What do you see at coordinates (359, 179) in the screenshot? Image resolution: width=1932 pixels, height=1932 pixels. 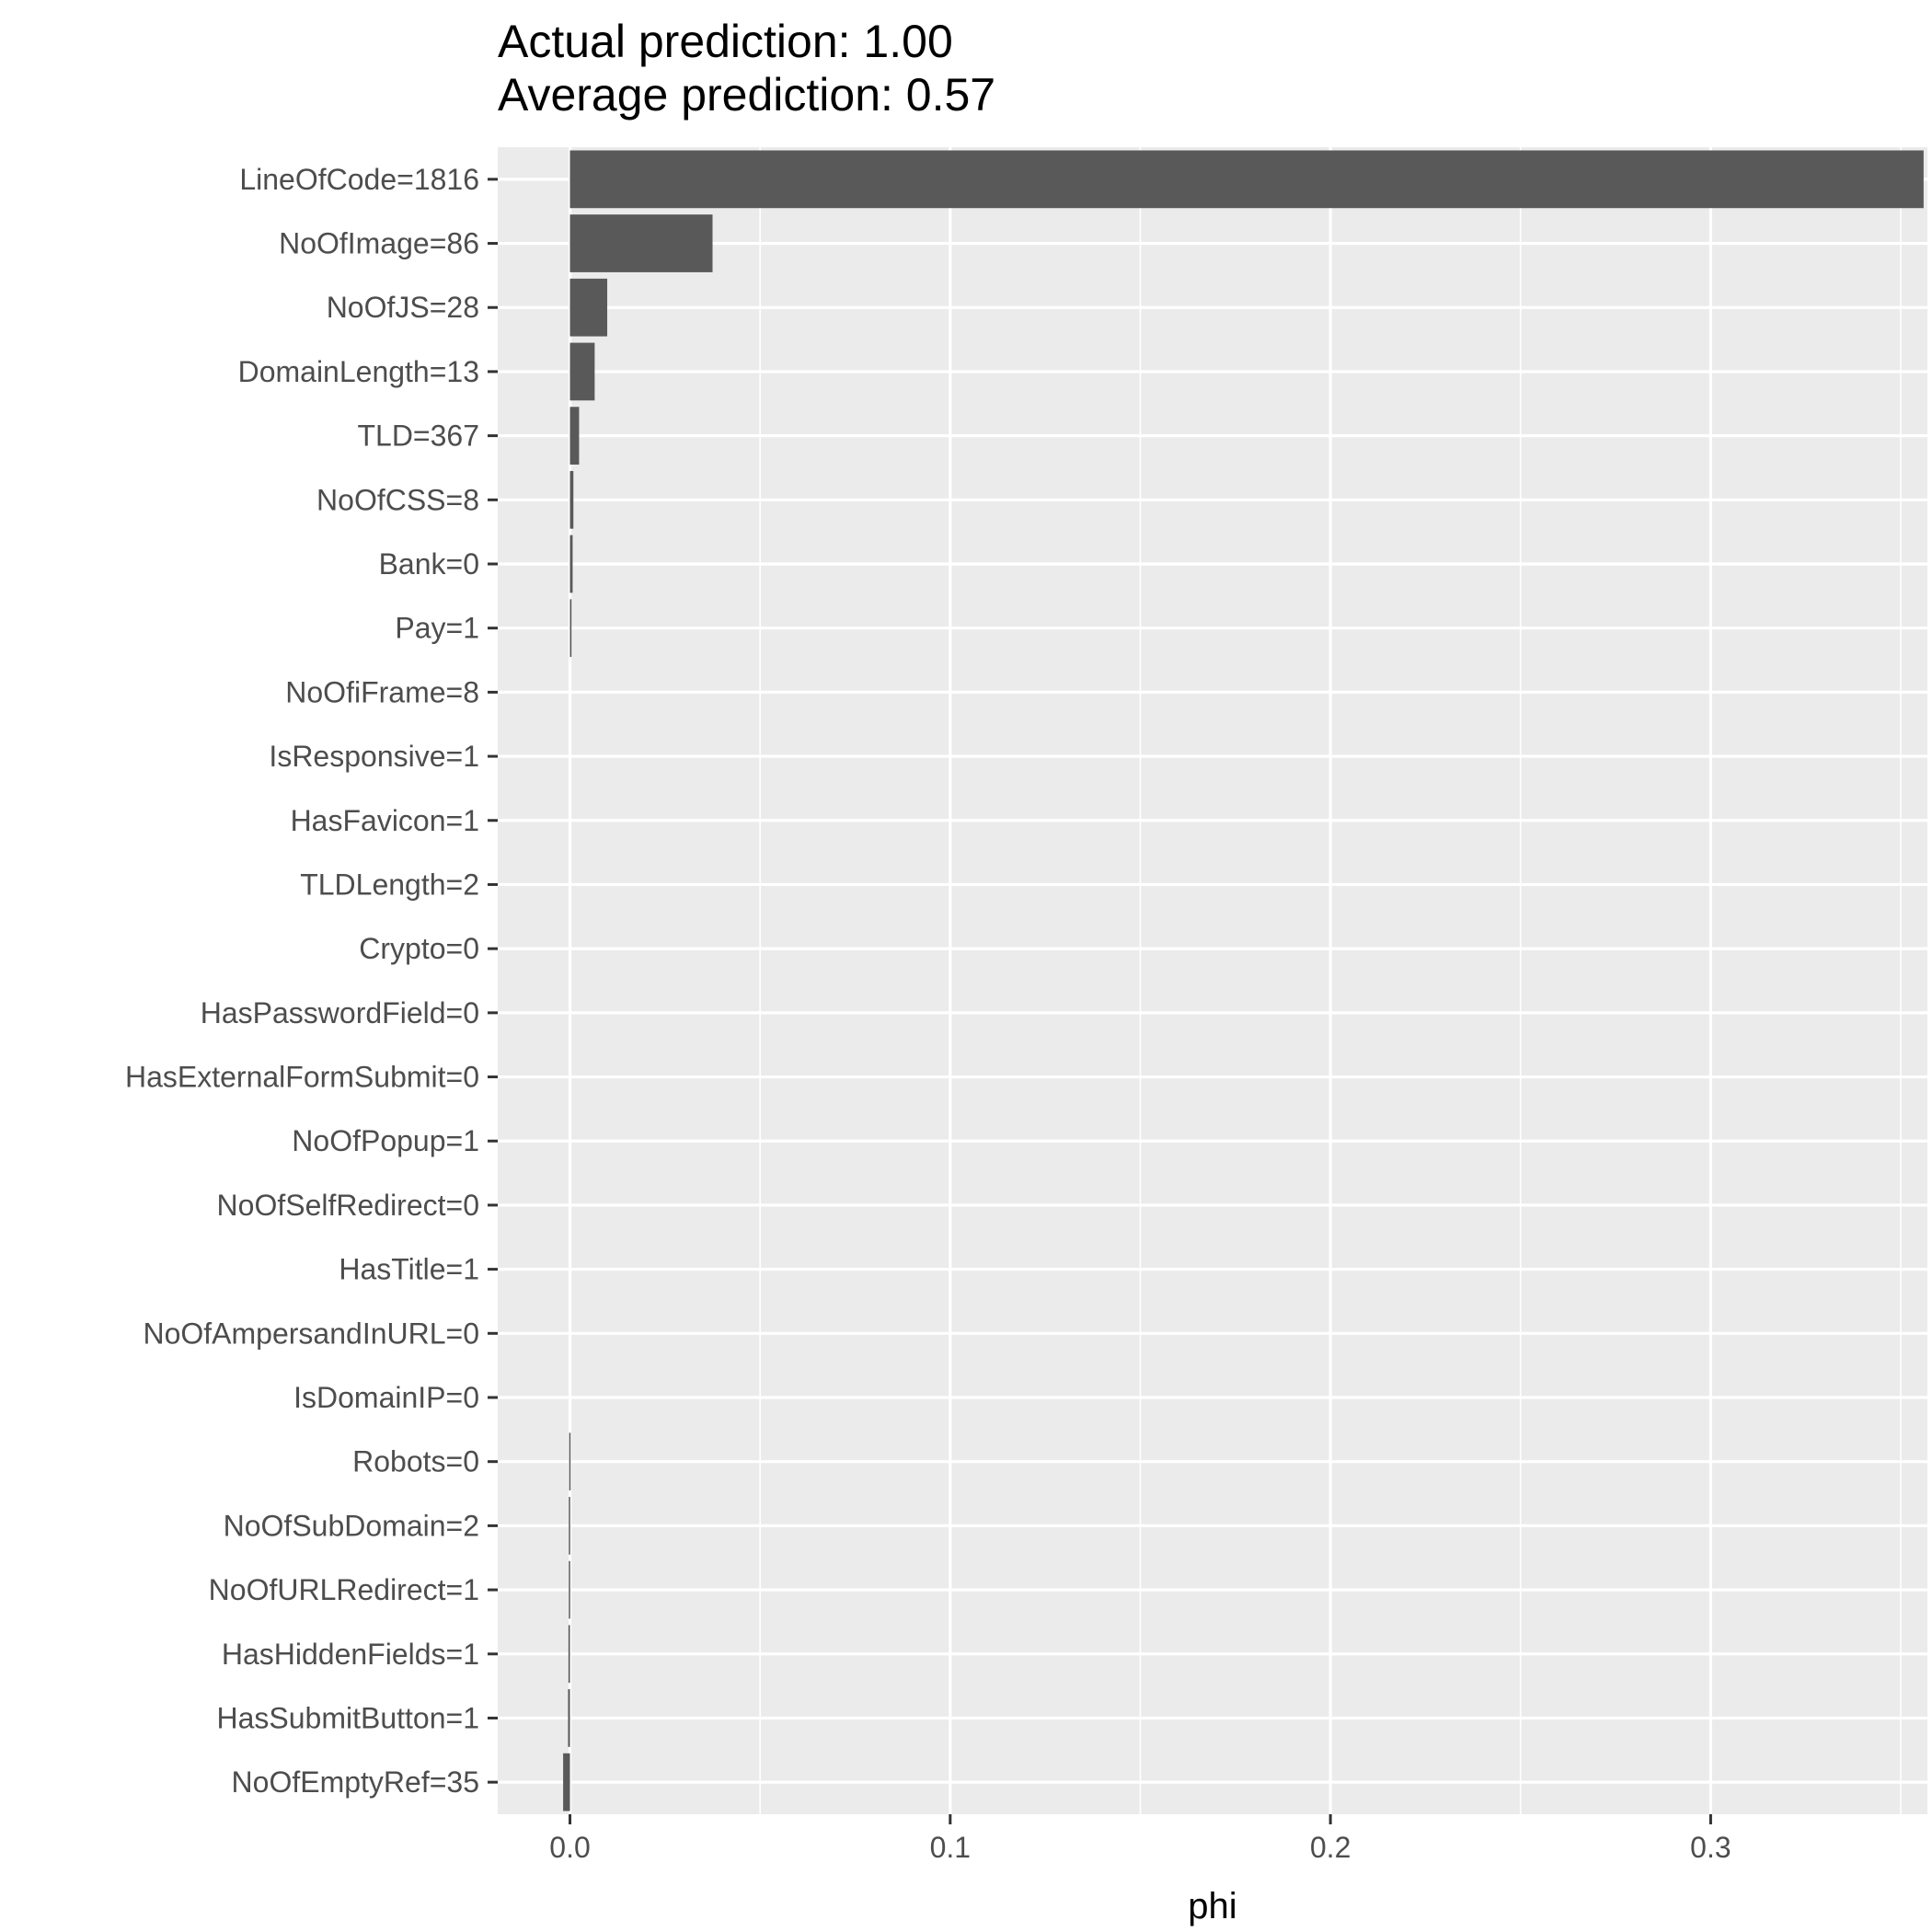 I see `y-tick-label: LineOfCode=1816` at bounding box center [359, 179].